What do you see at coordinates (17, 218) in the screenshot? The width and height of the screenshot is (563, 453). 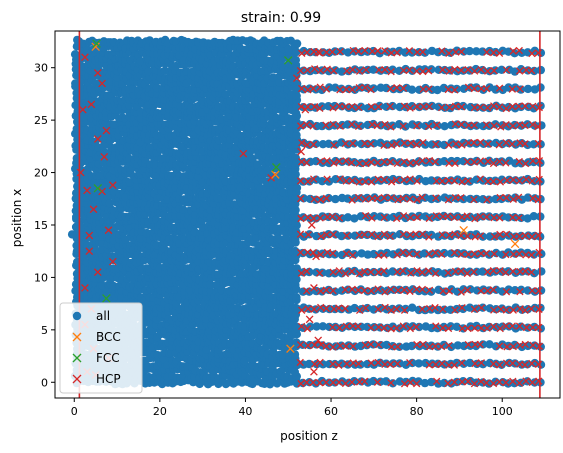 I see `y-axis-label: position x` at bounding box center [17, 218].